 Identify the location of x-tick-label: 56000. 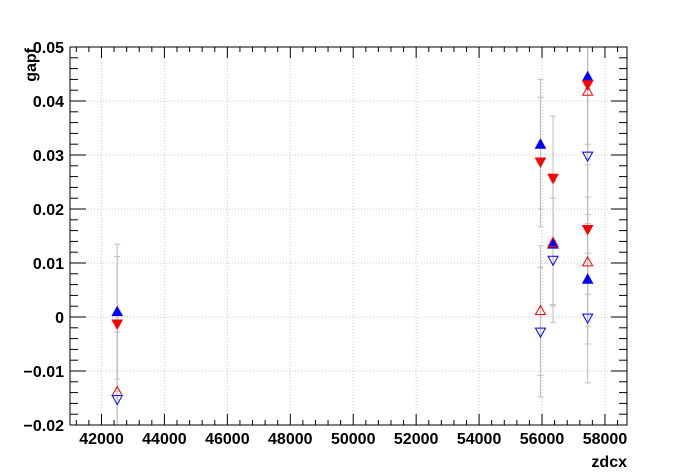
(542, 439).